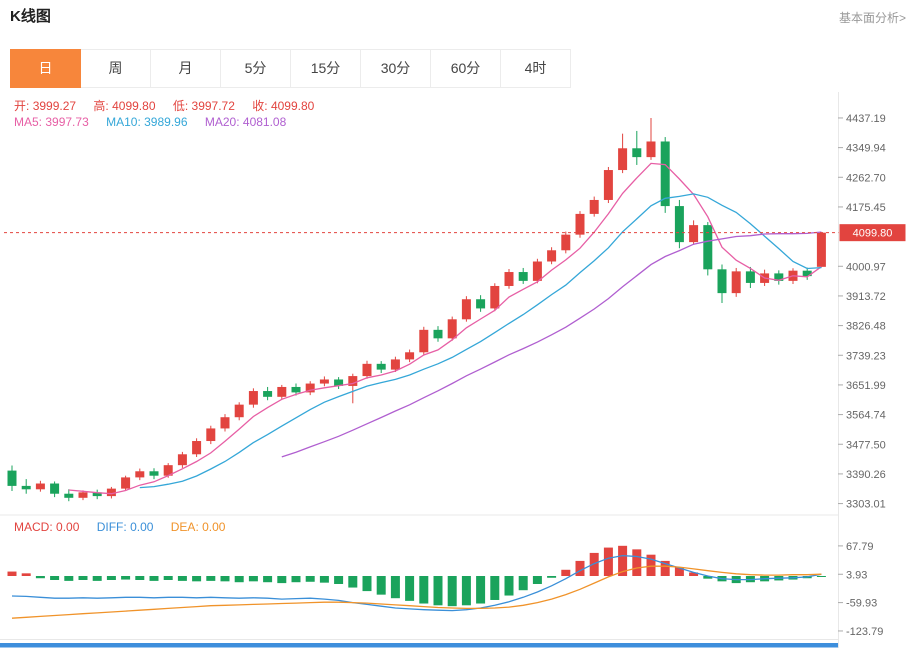 This screenshot has height=648, width=911. Describe the element at coordinates (866, 327) in the screenshot. I see `svg-text: 3826.48` at that location.